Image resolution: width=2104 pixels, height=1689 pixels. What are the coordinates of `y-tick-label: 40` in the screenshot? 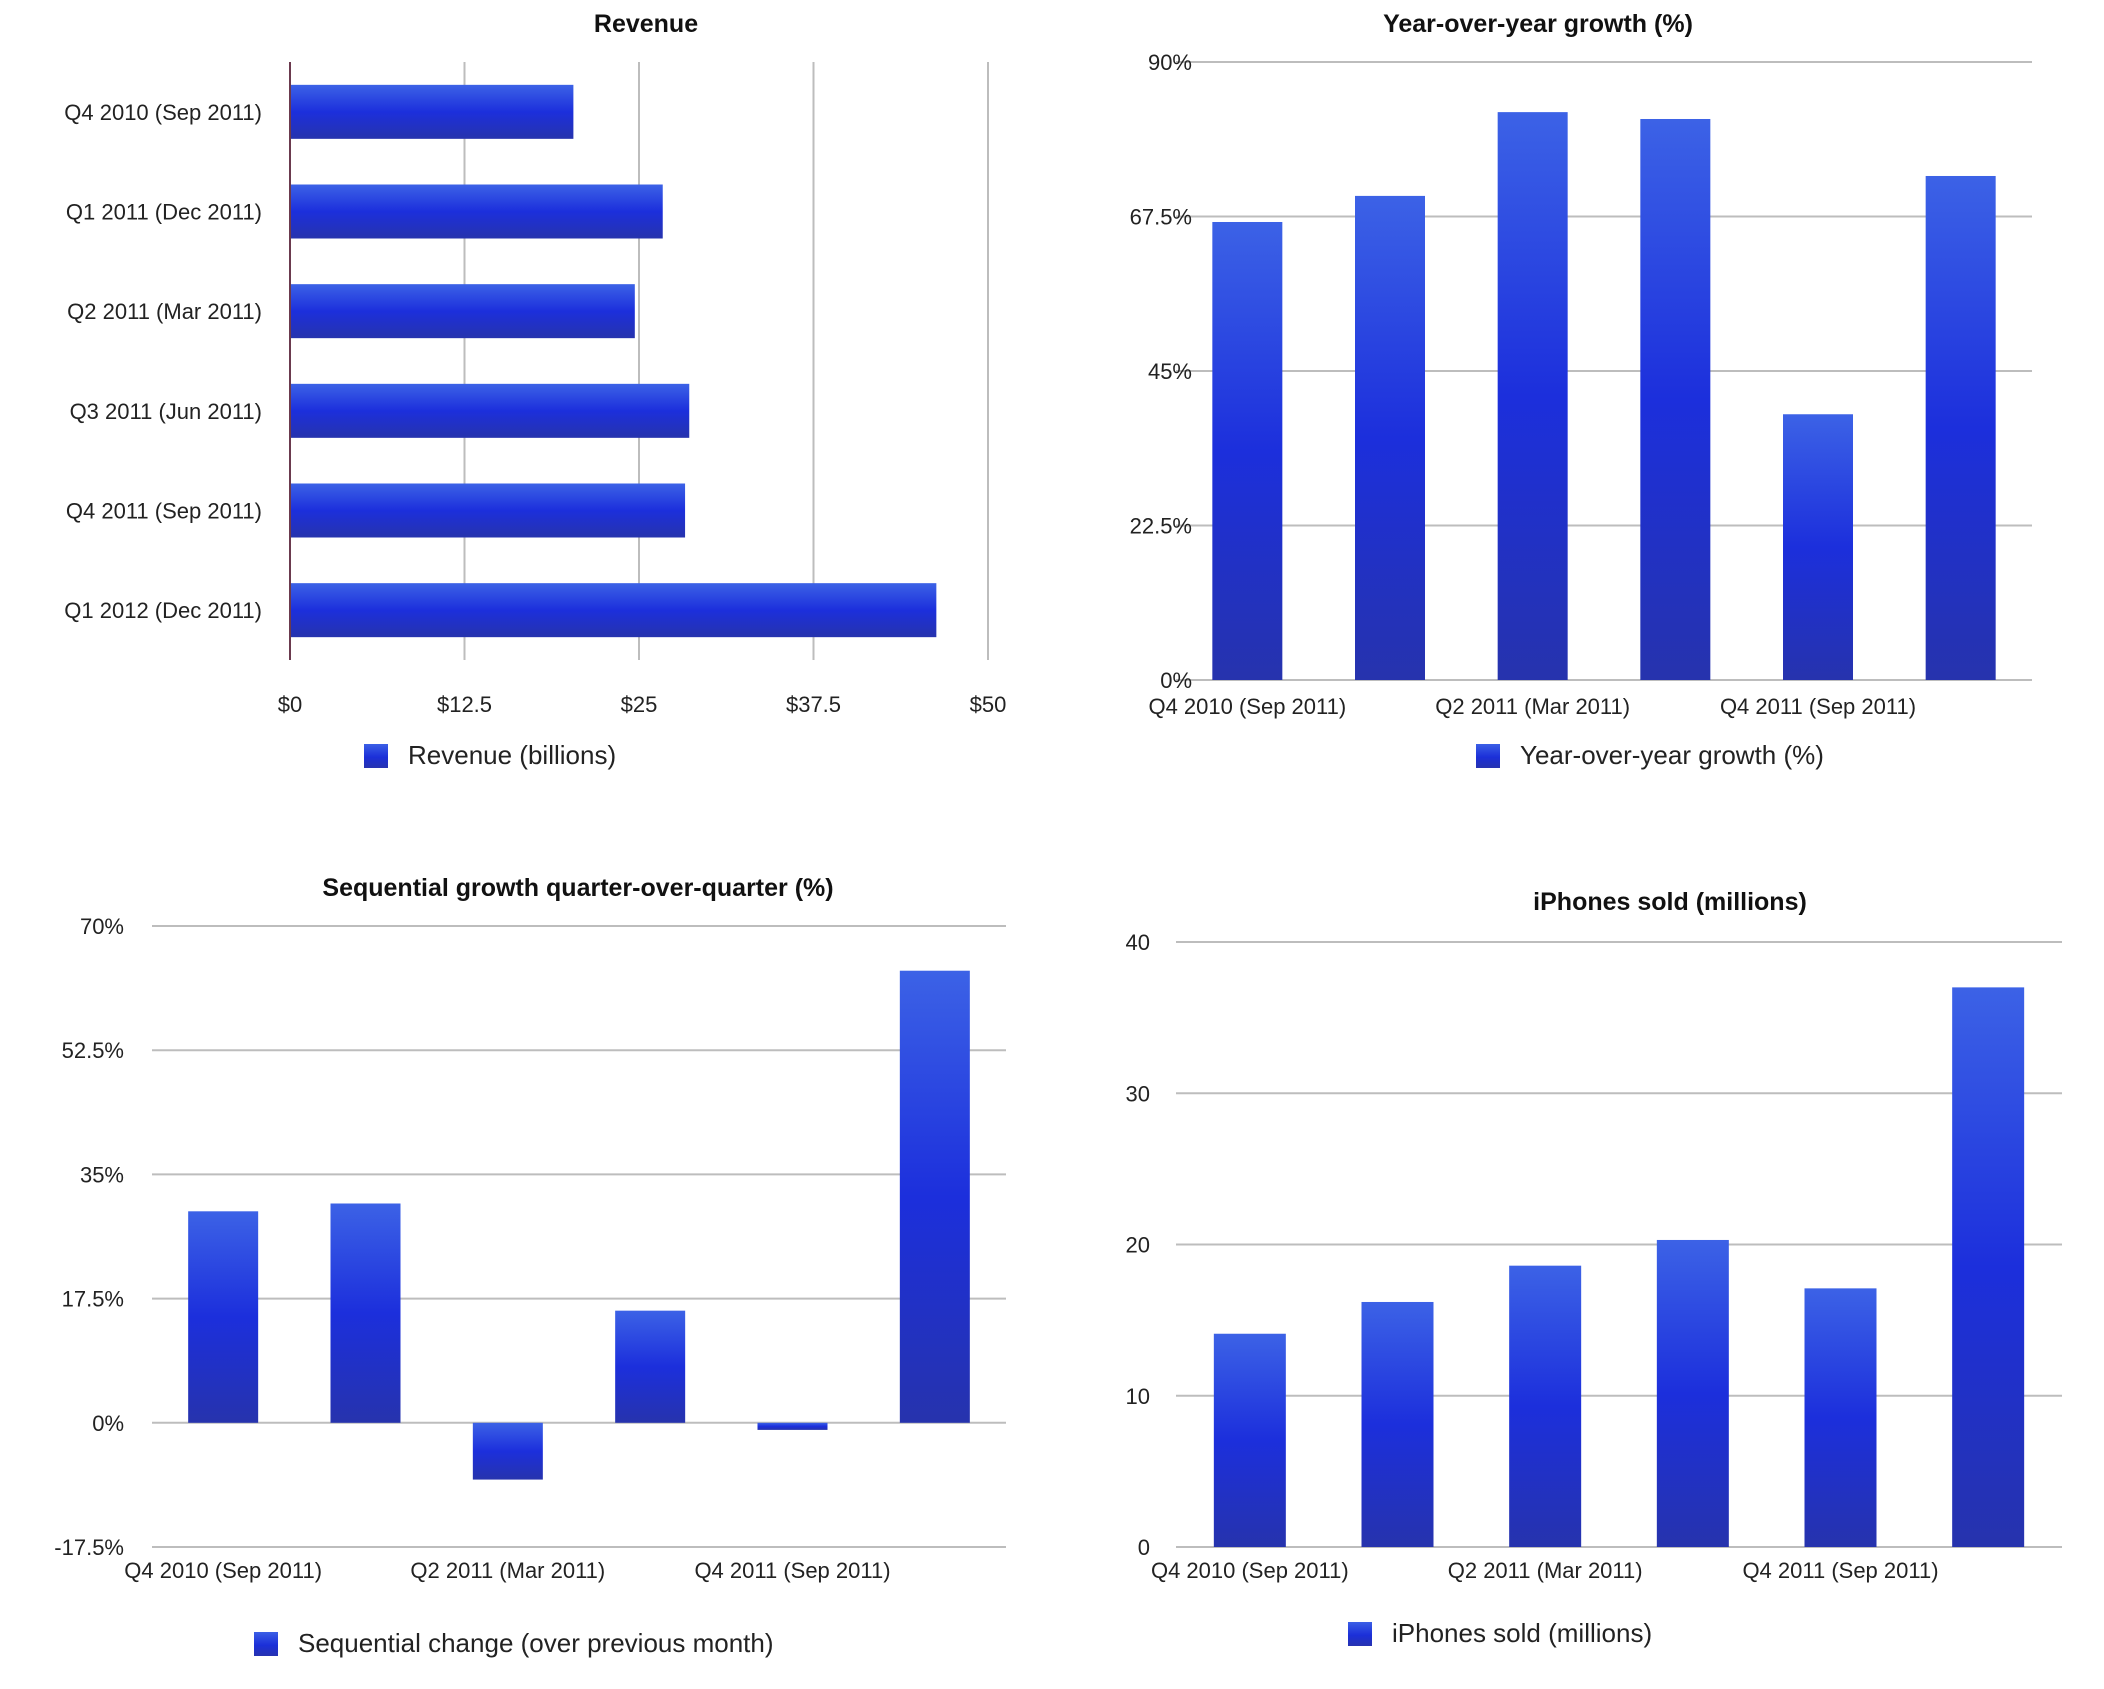 It's located at (1138, 942).